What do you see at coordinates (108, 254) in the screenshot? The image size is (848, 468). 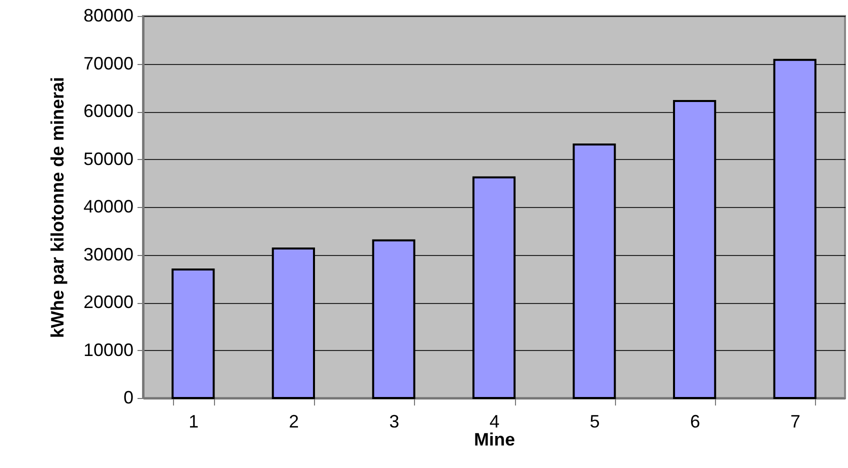 I see `y-tick-label: 30000` at bounding box center [108, 254].